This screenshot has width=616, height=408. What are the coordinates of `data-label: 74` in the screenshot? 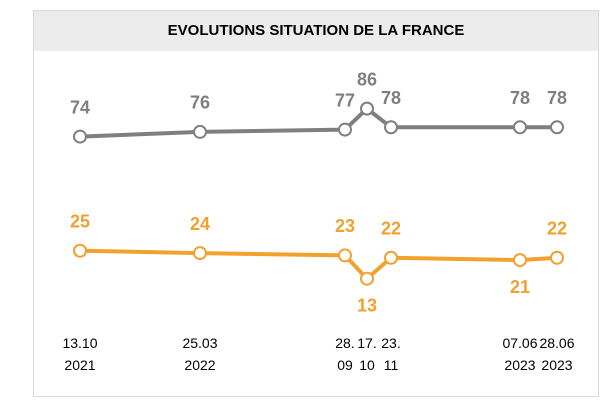 It's located at (80, 107).